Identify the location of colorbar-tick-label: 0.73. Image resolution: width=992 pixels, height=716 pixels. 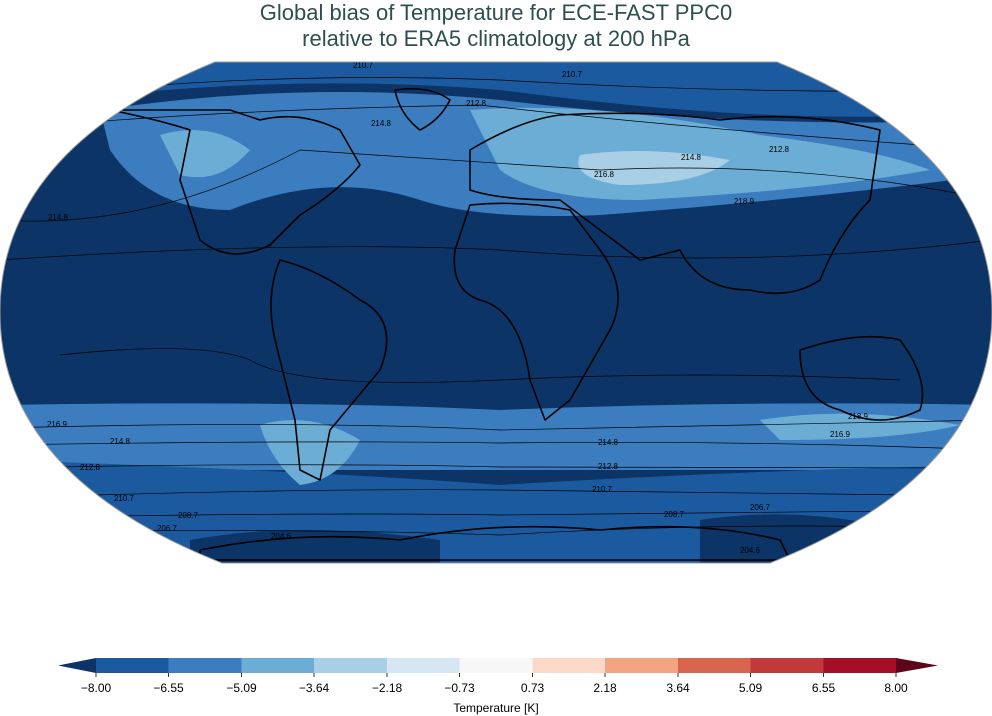
(533, 688).